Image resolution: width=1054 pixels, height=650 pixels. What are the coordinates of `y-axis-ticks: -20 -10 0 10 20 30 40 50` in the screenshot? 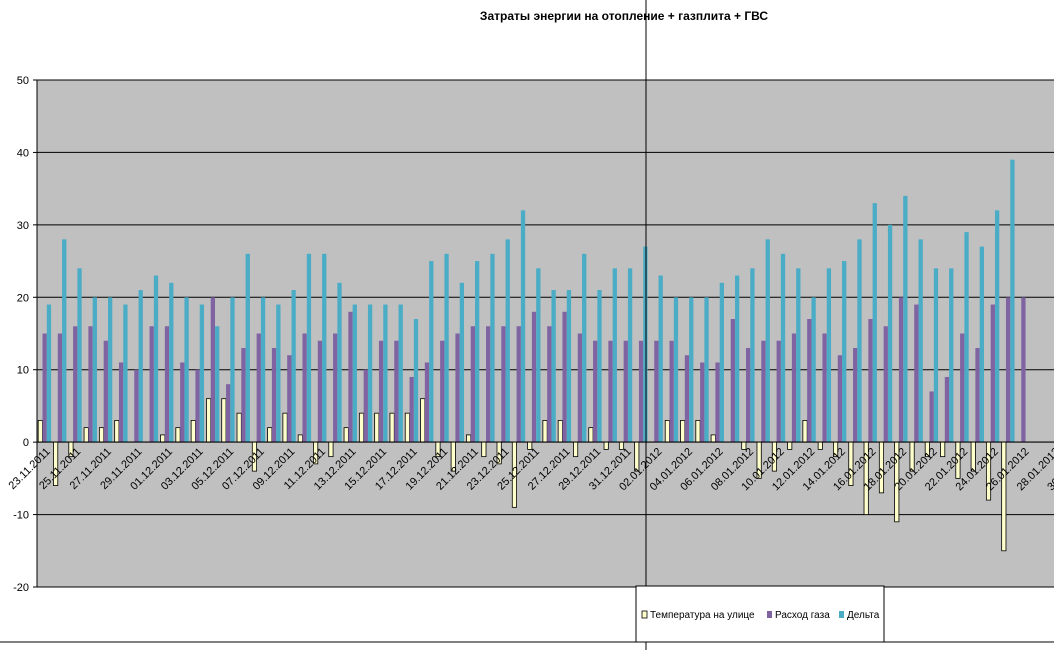 It's located at (25, 334).